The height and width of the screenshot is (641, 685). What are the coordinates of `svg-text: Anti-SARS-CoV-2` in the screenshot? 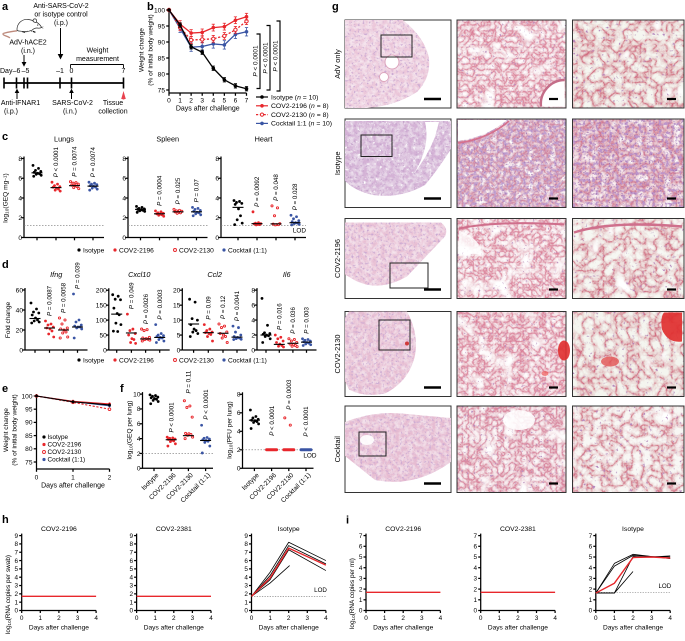 It's located at (60, 6).